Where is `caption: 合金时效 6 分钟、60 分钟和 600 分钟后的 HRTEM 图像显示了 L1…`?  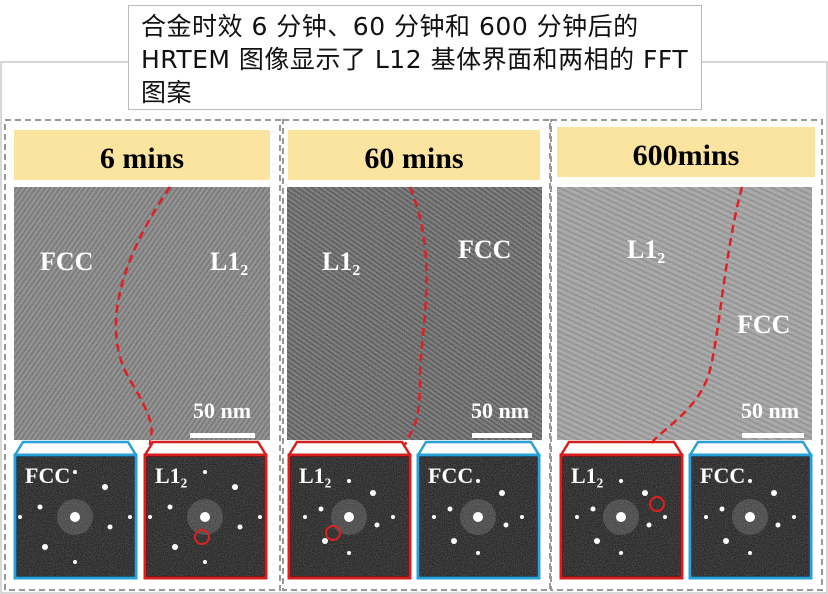
caption: 合金时效 6 分钟、60 分钟和 600 分钟后的 HRTEM 图像显示了 L1… is located at coordinates (415, 57).